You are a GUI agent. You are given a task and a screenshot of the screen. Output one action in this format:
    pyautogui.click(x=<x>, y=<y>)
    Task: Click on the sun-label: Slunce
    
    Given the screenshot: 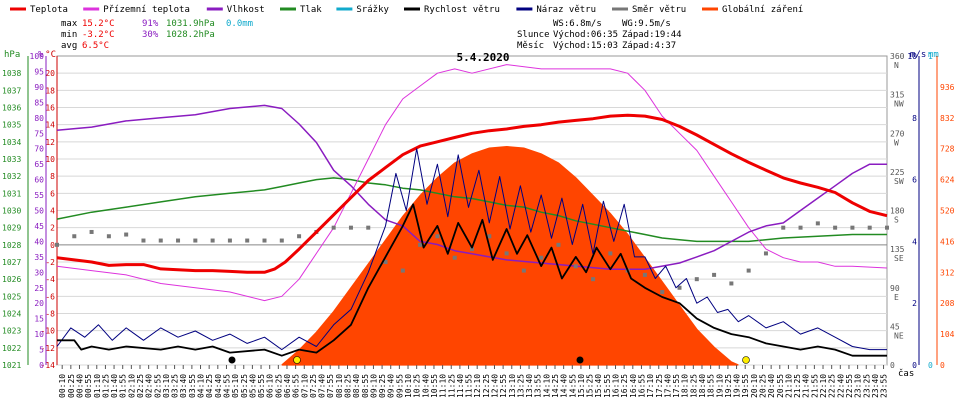 What is the action you would take?
    pyautogui.click(x=533, y=35)
    